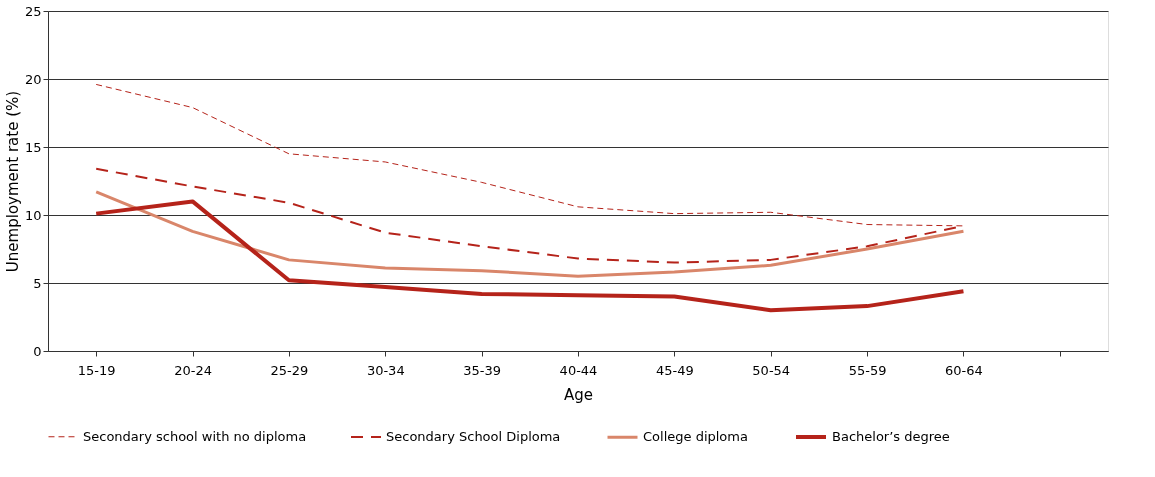  Describe the element at coordinates (695, 437) in the screenshot. I see `legend-label: College diploma` at that location.